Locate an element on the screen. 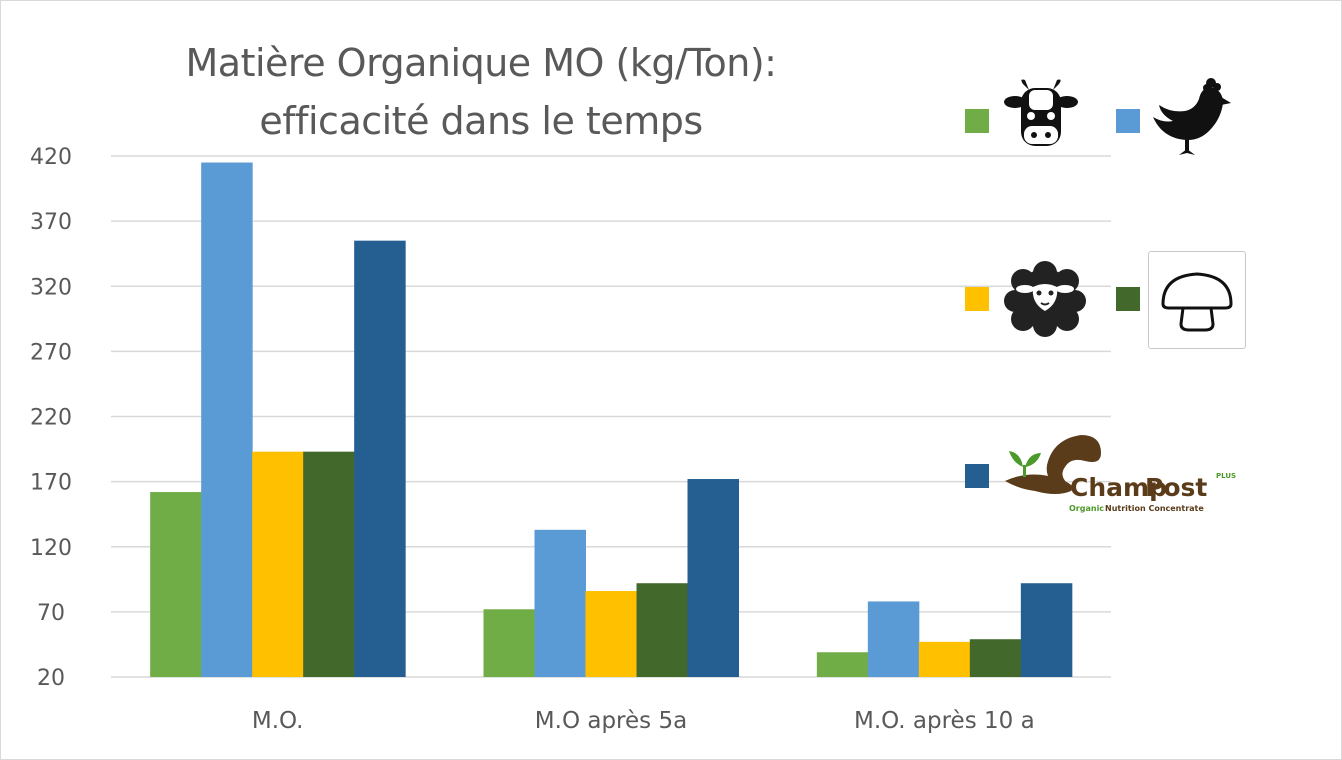 This screenshot has height=760, width=1342. logo-brand-left: Champ is located at coordinates (1118, 487).